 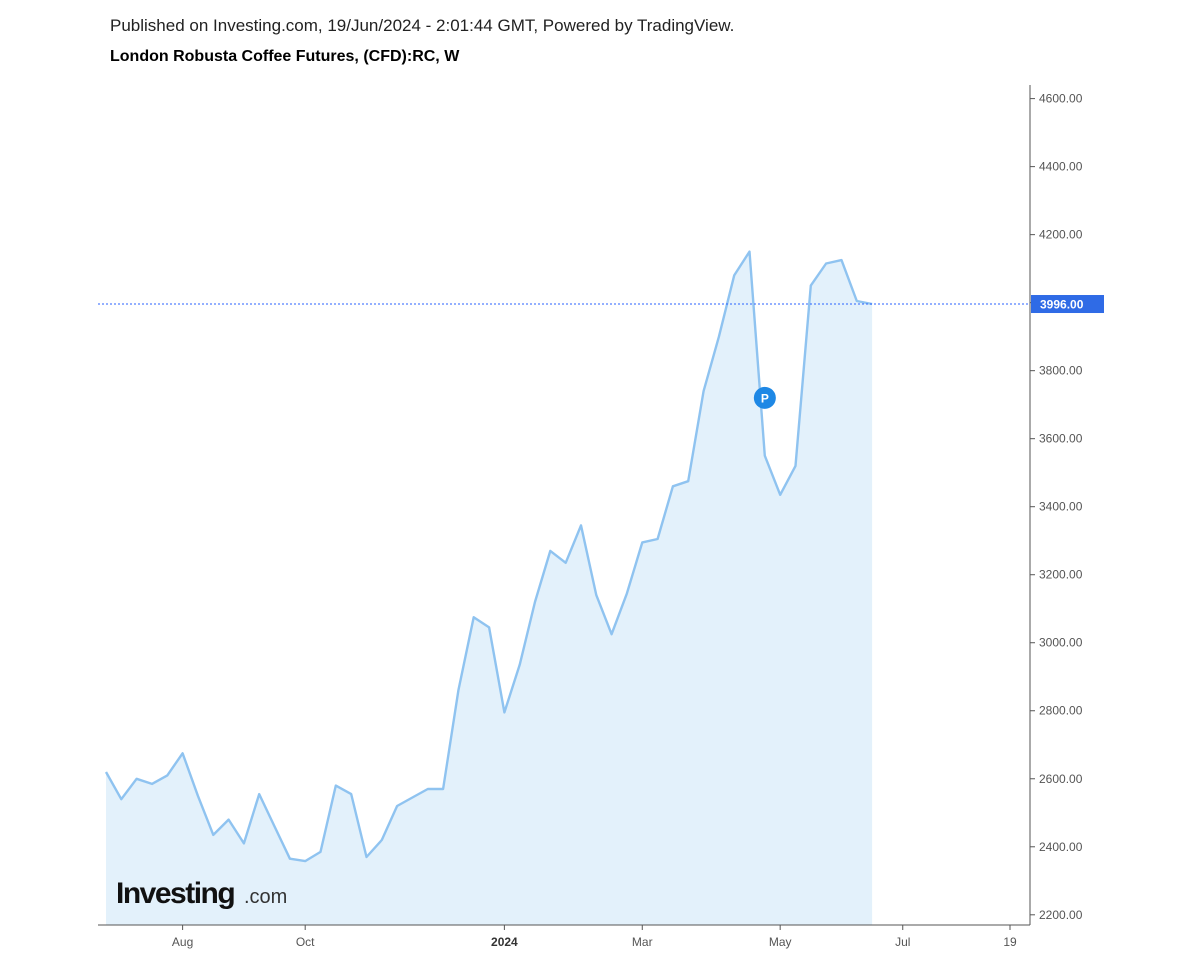 I want to click on y-tick-label: 2200.00, so click(x=1061, y=915).